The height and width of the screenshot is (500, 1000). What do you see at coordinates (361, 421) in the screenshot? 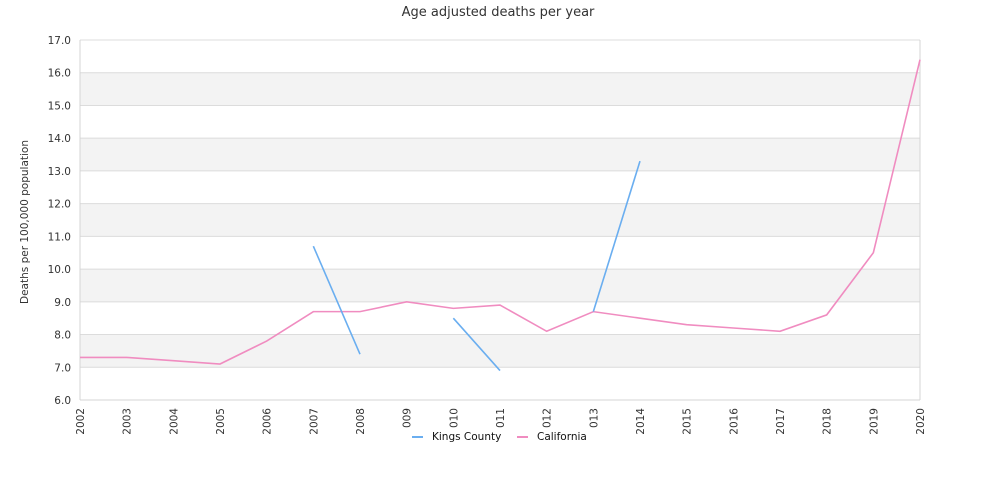
I see `x-tick-label: 2008` at bounding box center [361, 421].